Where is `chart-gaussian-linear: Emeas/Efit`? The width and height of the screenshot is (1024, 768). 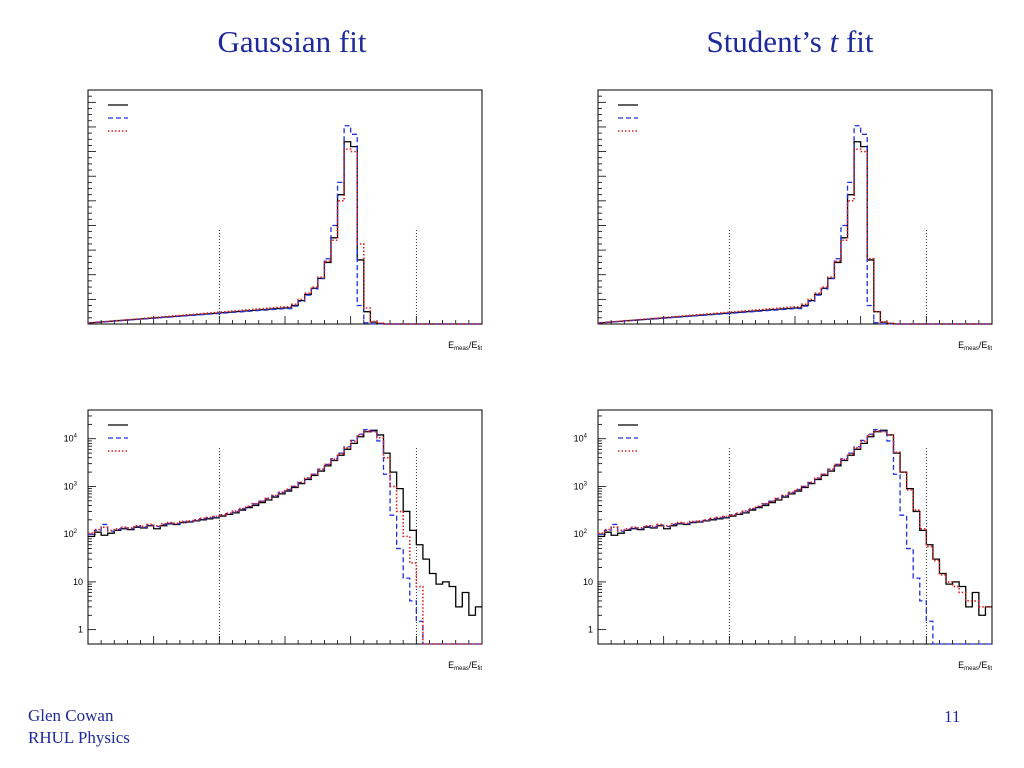 chart-gaussian-linear: Emeas/Efit is located at coordinates (285, 220).